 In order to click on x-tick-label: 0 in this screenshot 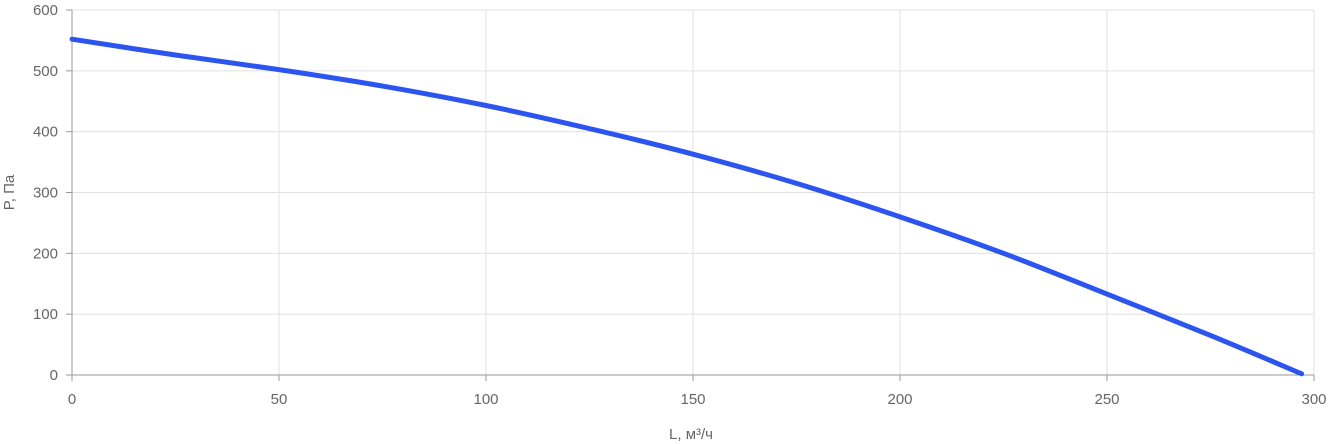, I will do `click(72, 399)`.